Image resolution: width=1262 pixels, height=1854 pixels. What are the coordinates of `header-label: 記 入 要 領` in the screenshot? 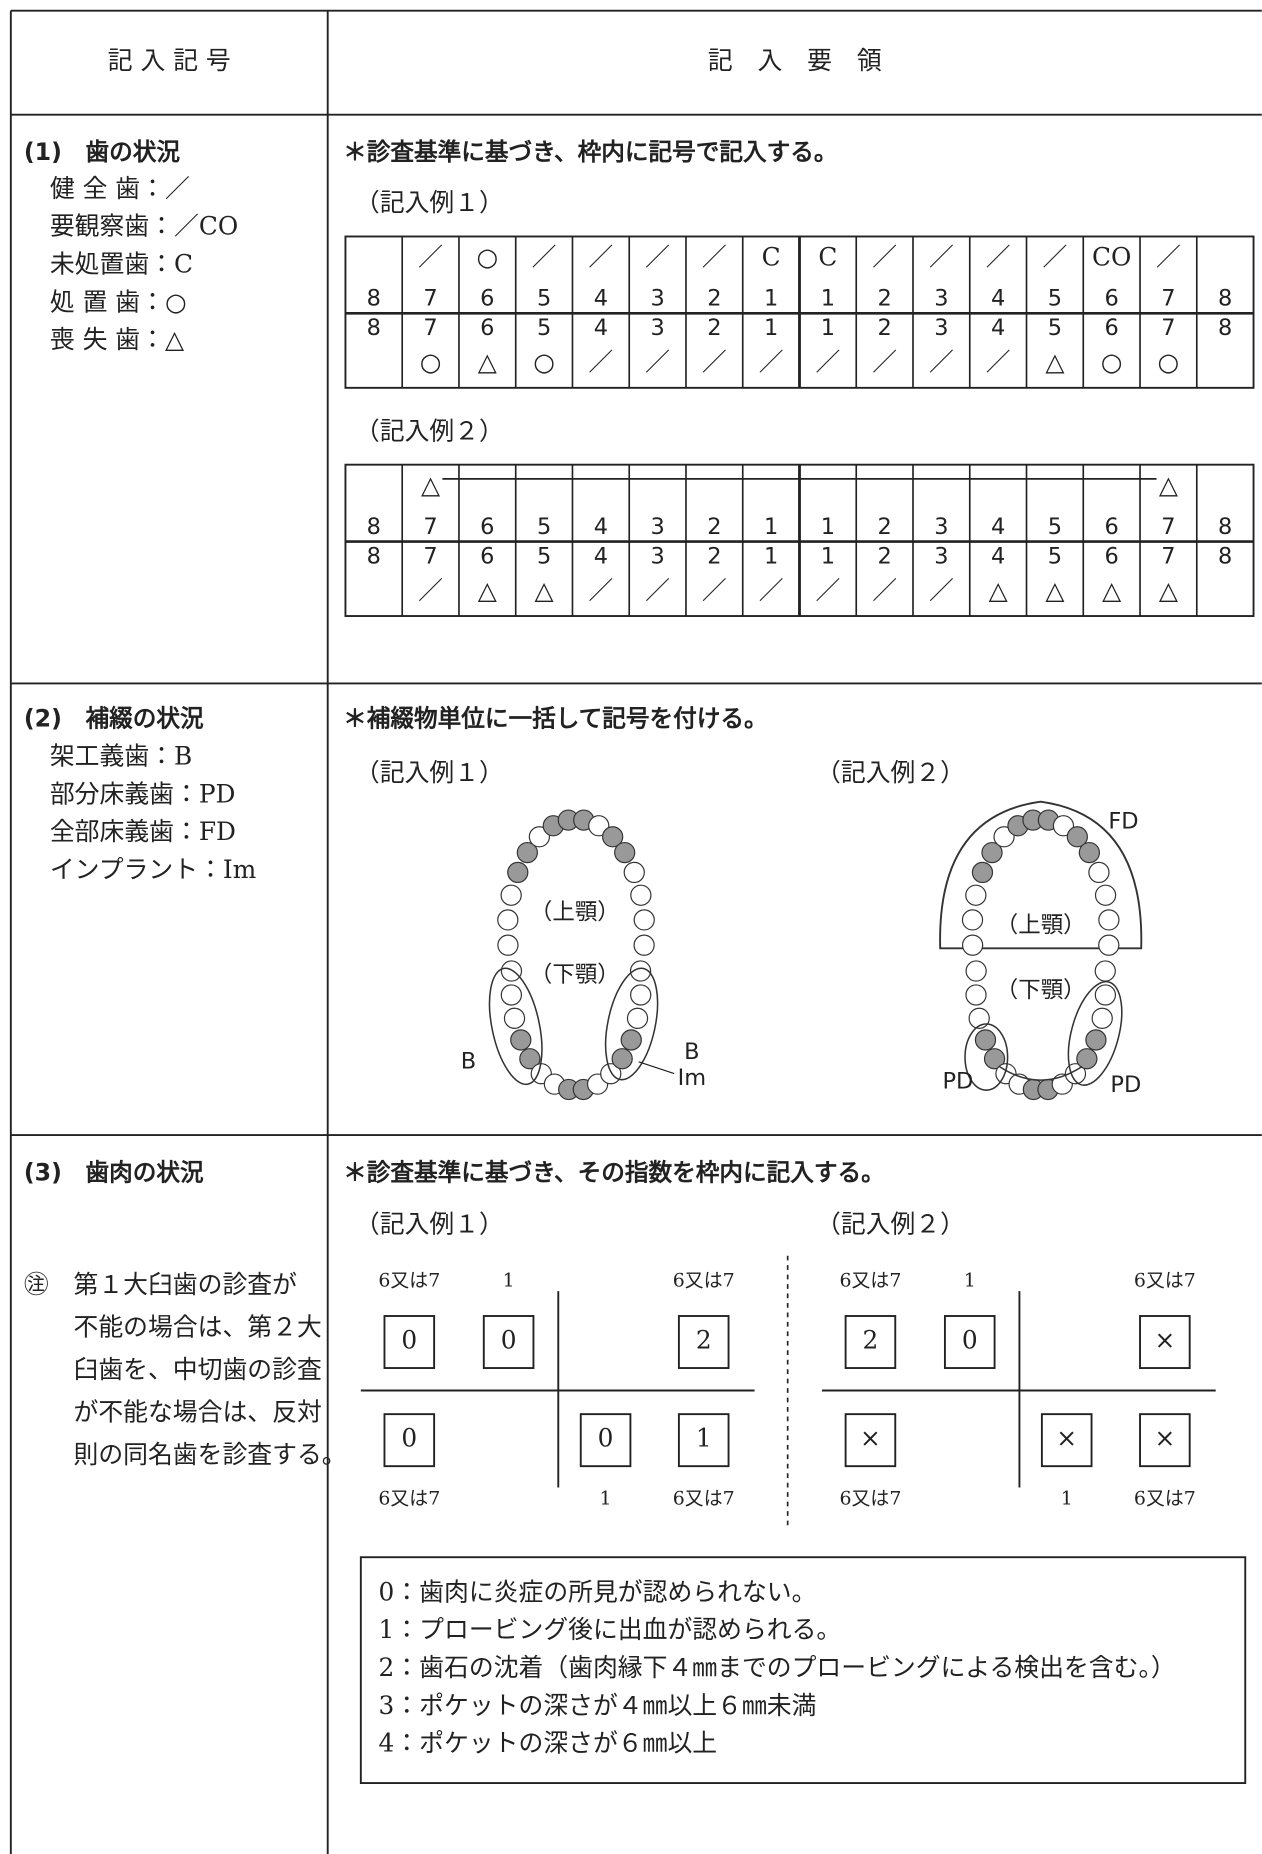 It's located at (795, 60).